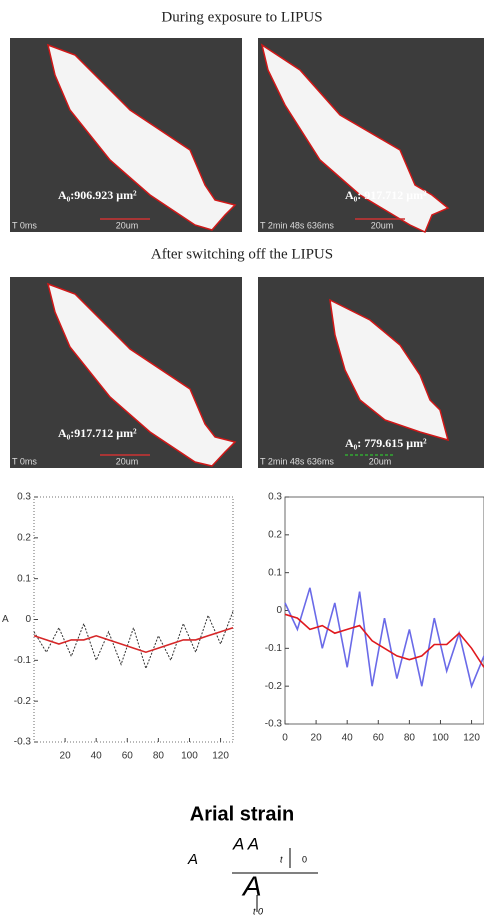  I want to click on area-label: A₀: 779.615 μm², so click(386, 443).